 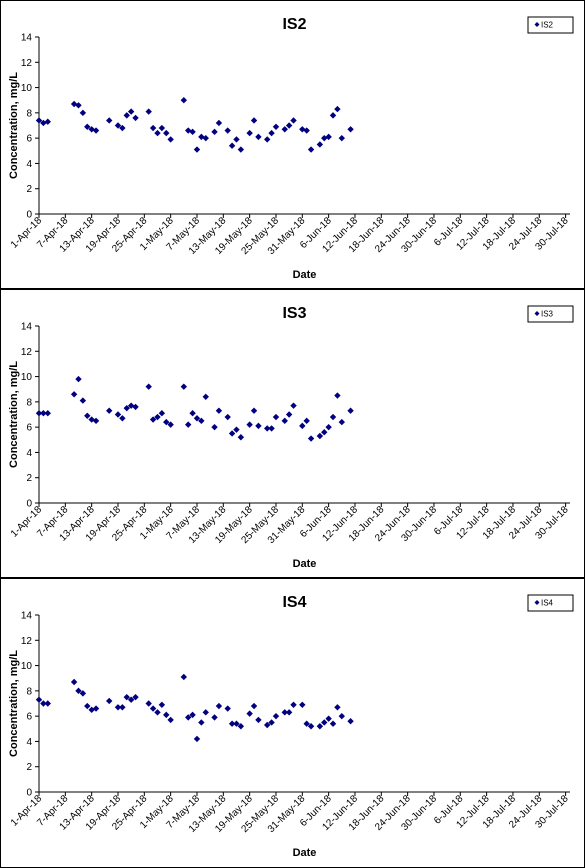 I want to click on legend: IS4, so click(x=550, y=603).